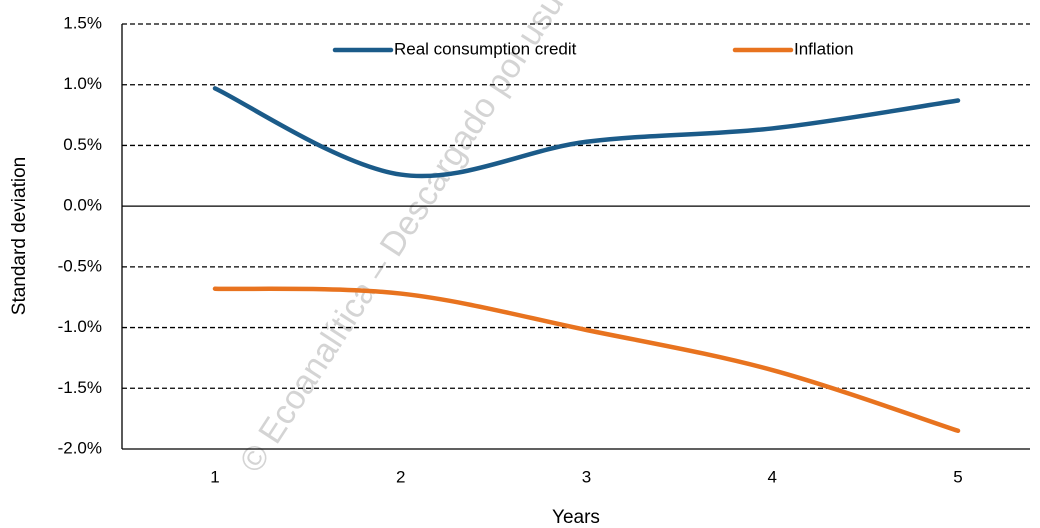  What do you see at coordinates (80, 447) in the screenshot?
I see `y-tick-label: -2.0%` at bounding box center [80, 447].